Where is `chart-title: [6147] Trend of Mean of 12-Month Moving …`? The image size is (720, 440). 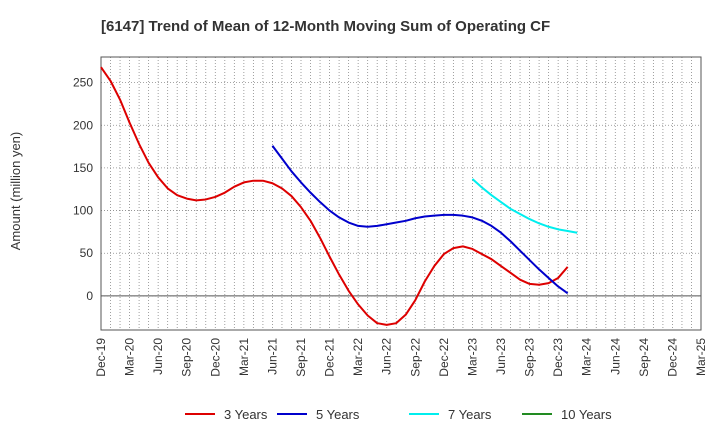
chart-title: [6147] Trend of Mean of 12-Month Moving … is located at coordinates (325, 26).